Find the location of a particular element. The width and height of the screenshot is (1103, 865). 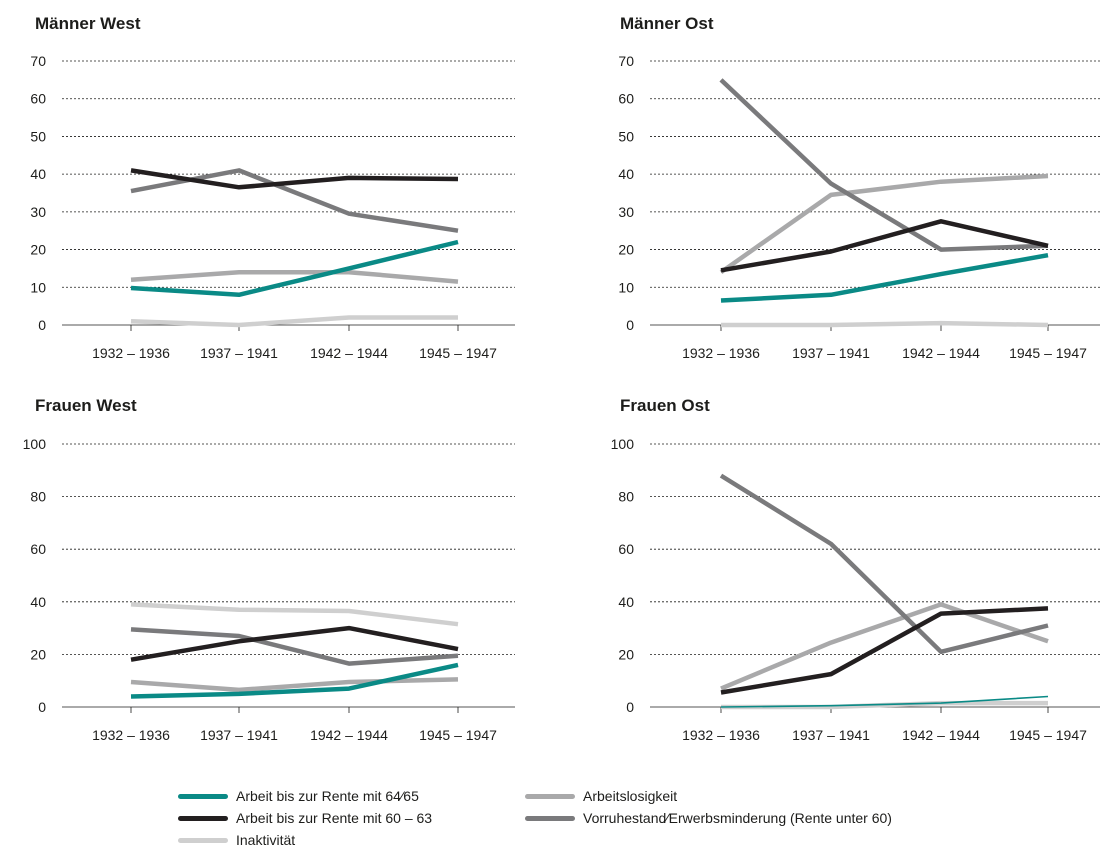

legend-label-inactivity: Inaktivität is located at coordinates (266, 840).